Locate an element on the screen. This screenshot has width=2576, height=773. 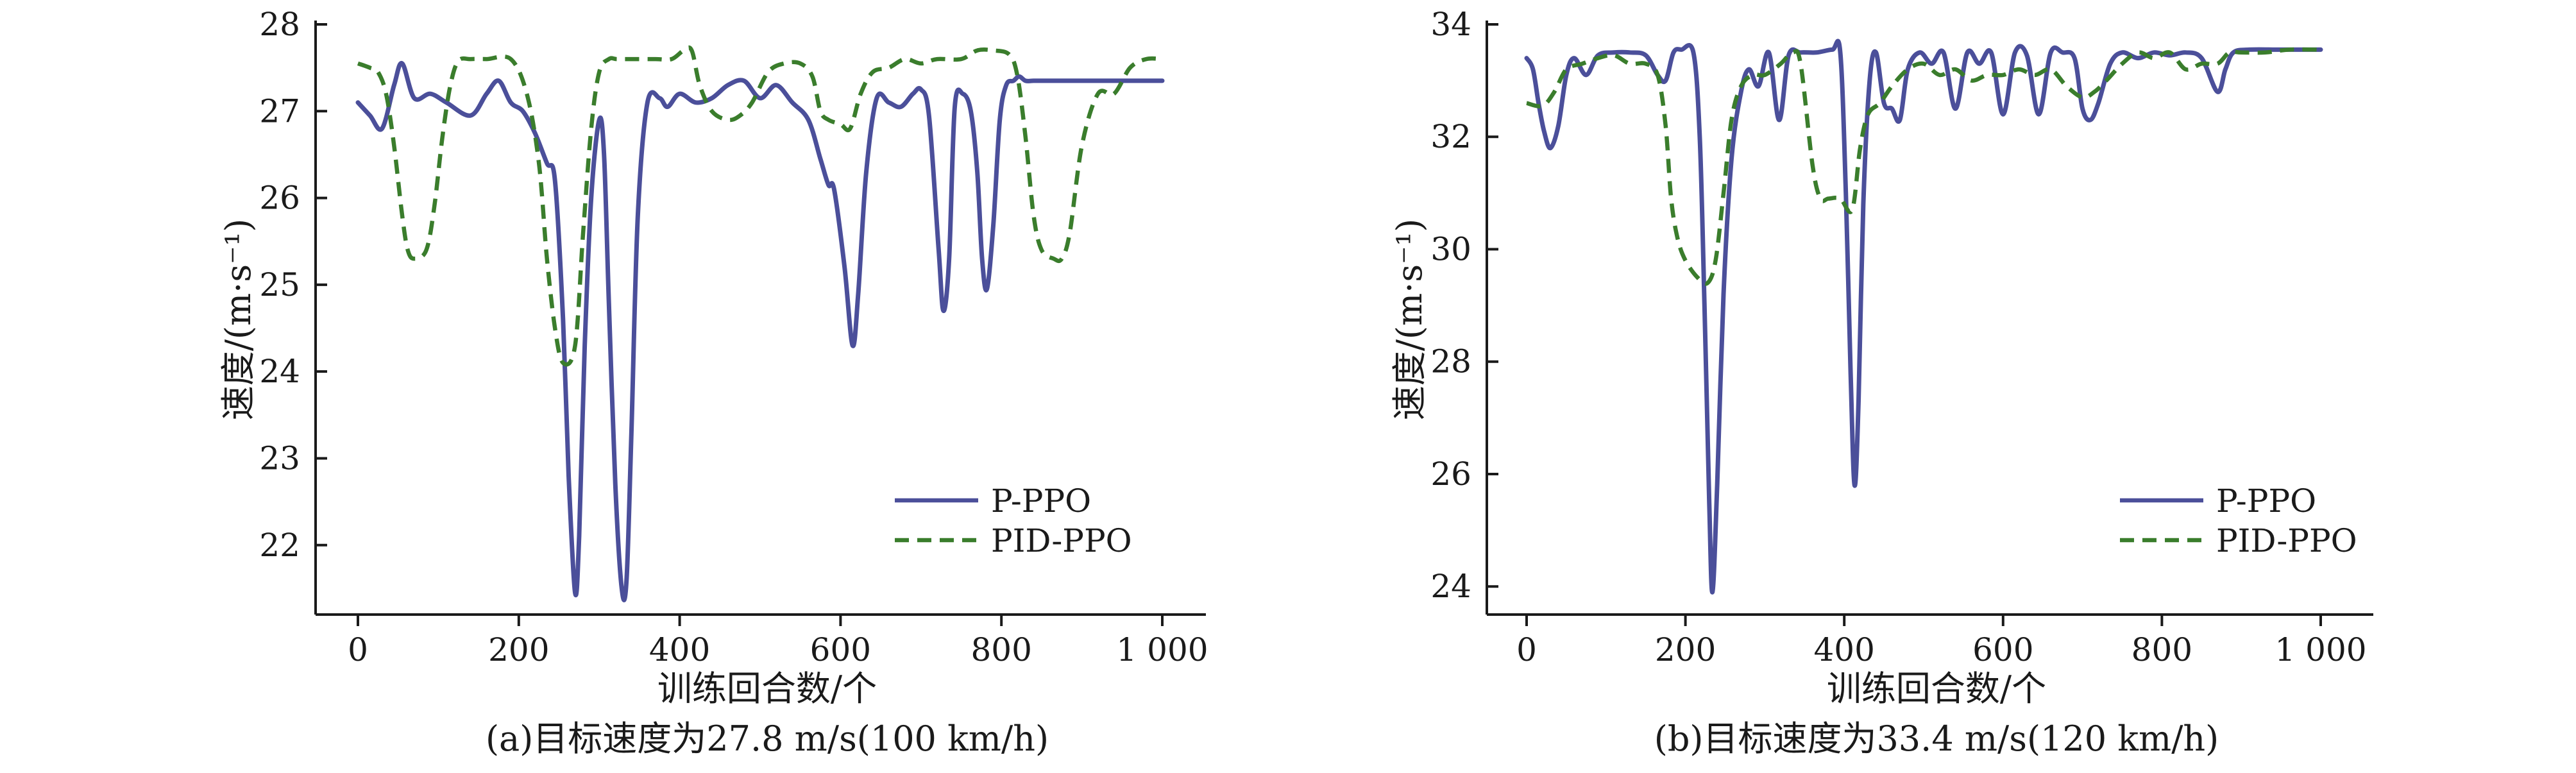
figure-caption: (b)目标速度为33.4 m/s(120 km/h) is located at coordinates (1936, 738).